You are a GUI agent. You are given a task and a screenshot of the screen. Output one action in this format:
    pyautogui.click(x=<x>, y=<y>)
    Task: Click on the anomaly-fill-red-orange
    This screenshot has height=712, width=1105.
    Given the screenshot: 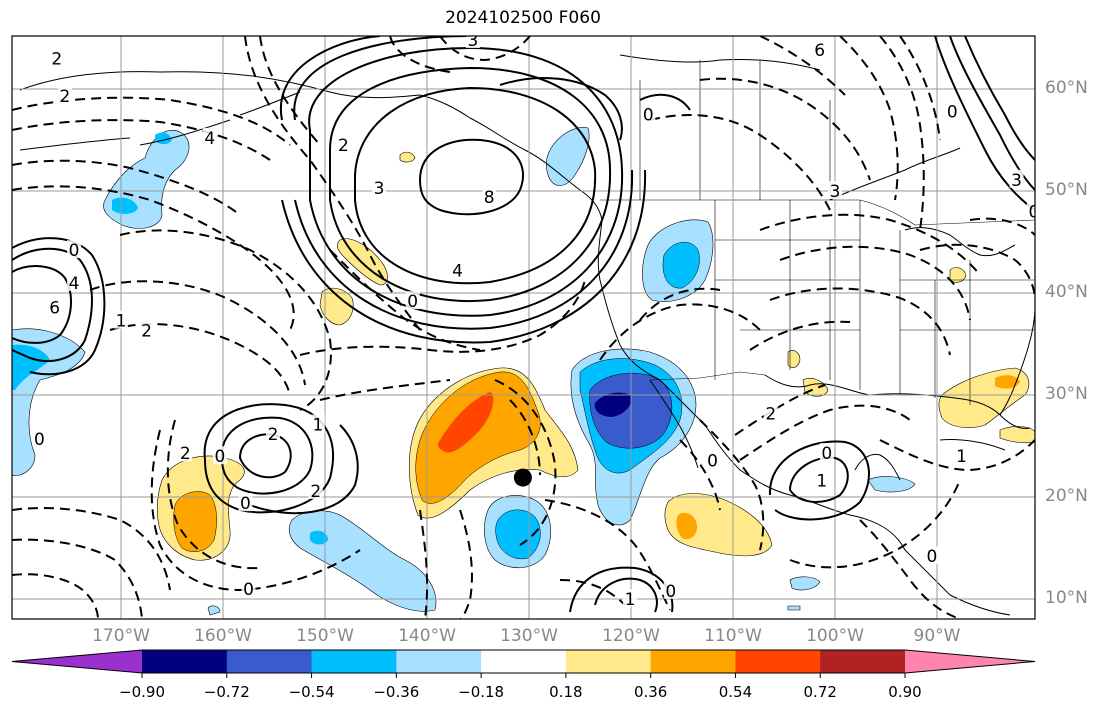 What is the action you would take?
    pyautogui.click(x=465, y=422)
    